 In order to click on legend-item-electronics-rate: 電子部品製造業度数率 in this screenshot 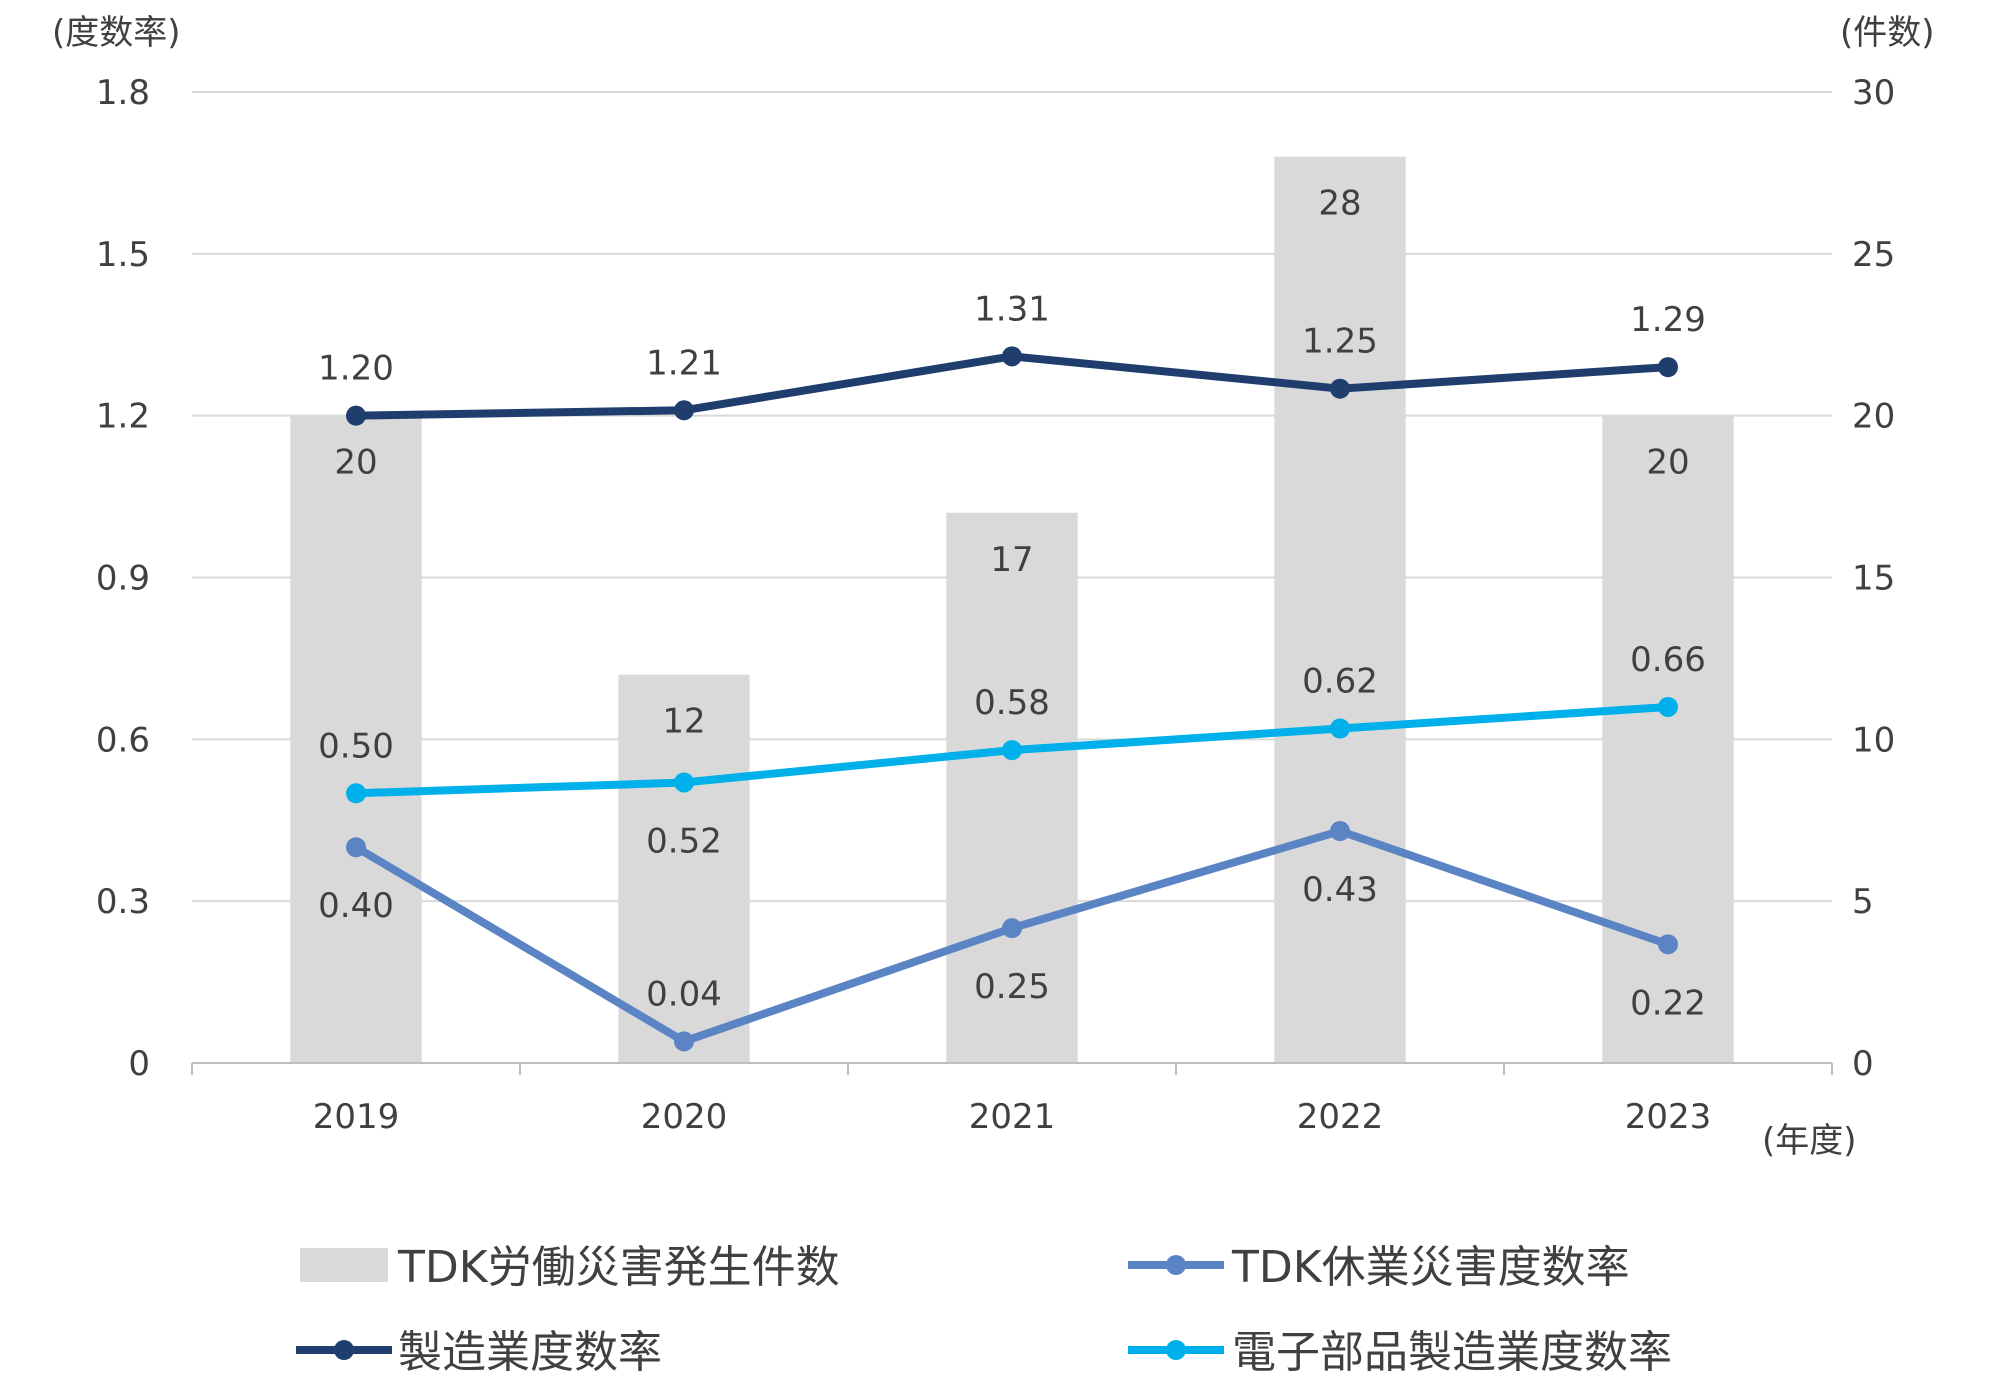, I will do `click(1400, 1352)`.